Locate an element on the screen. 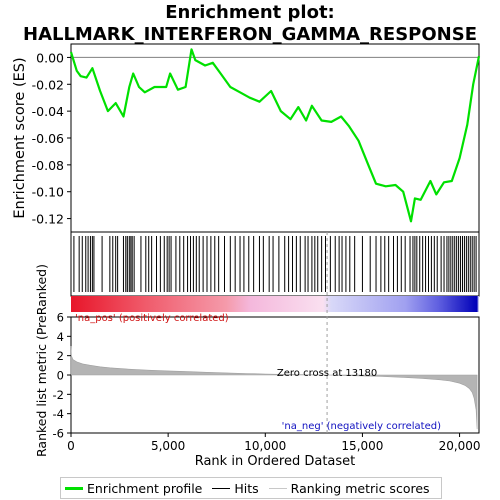 The width and height of the screenshot is (500, 500). metric-ytick-label: 4 is located at coordinates (60, 337).